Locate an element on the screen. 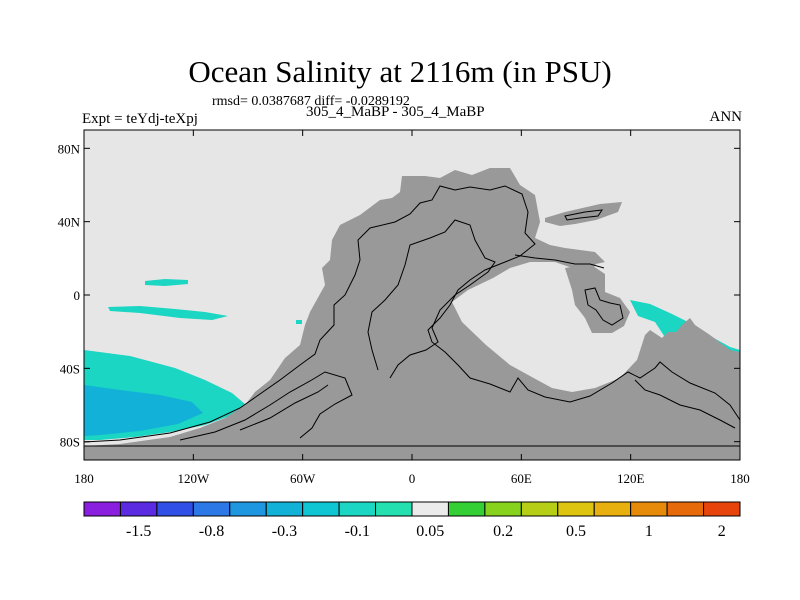  colorbar-label: -1.5 is located at coordinates (138, 531).